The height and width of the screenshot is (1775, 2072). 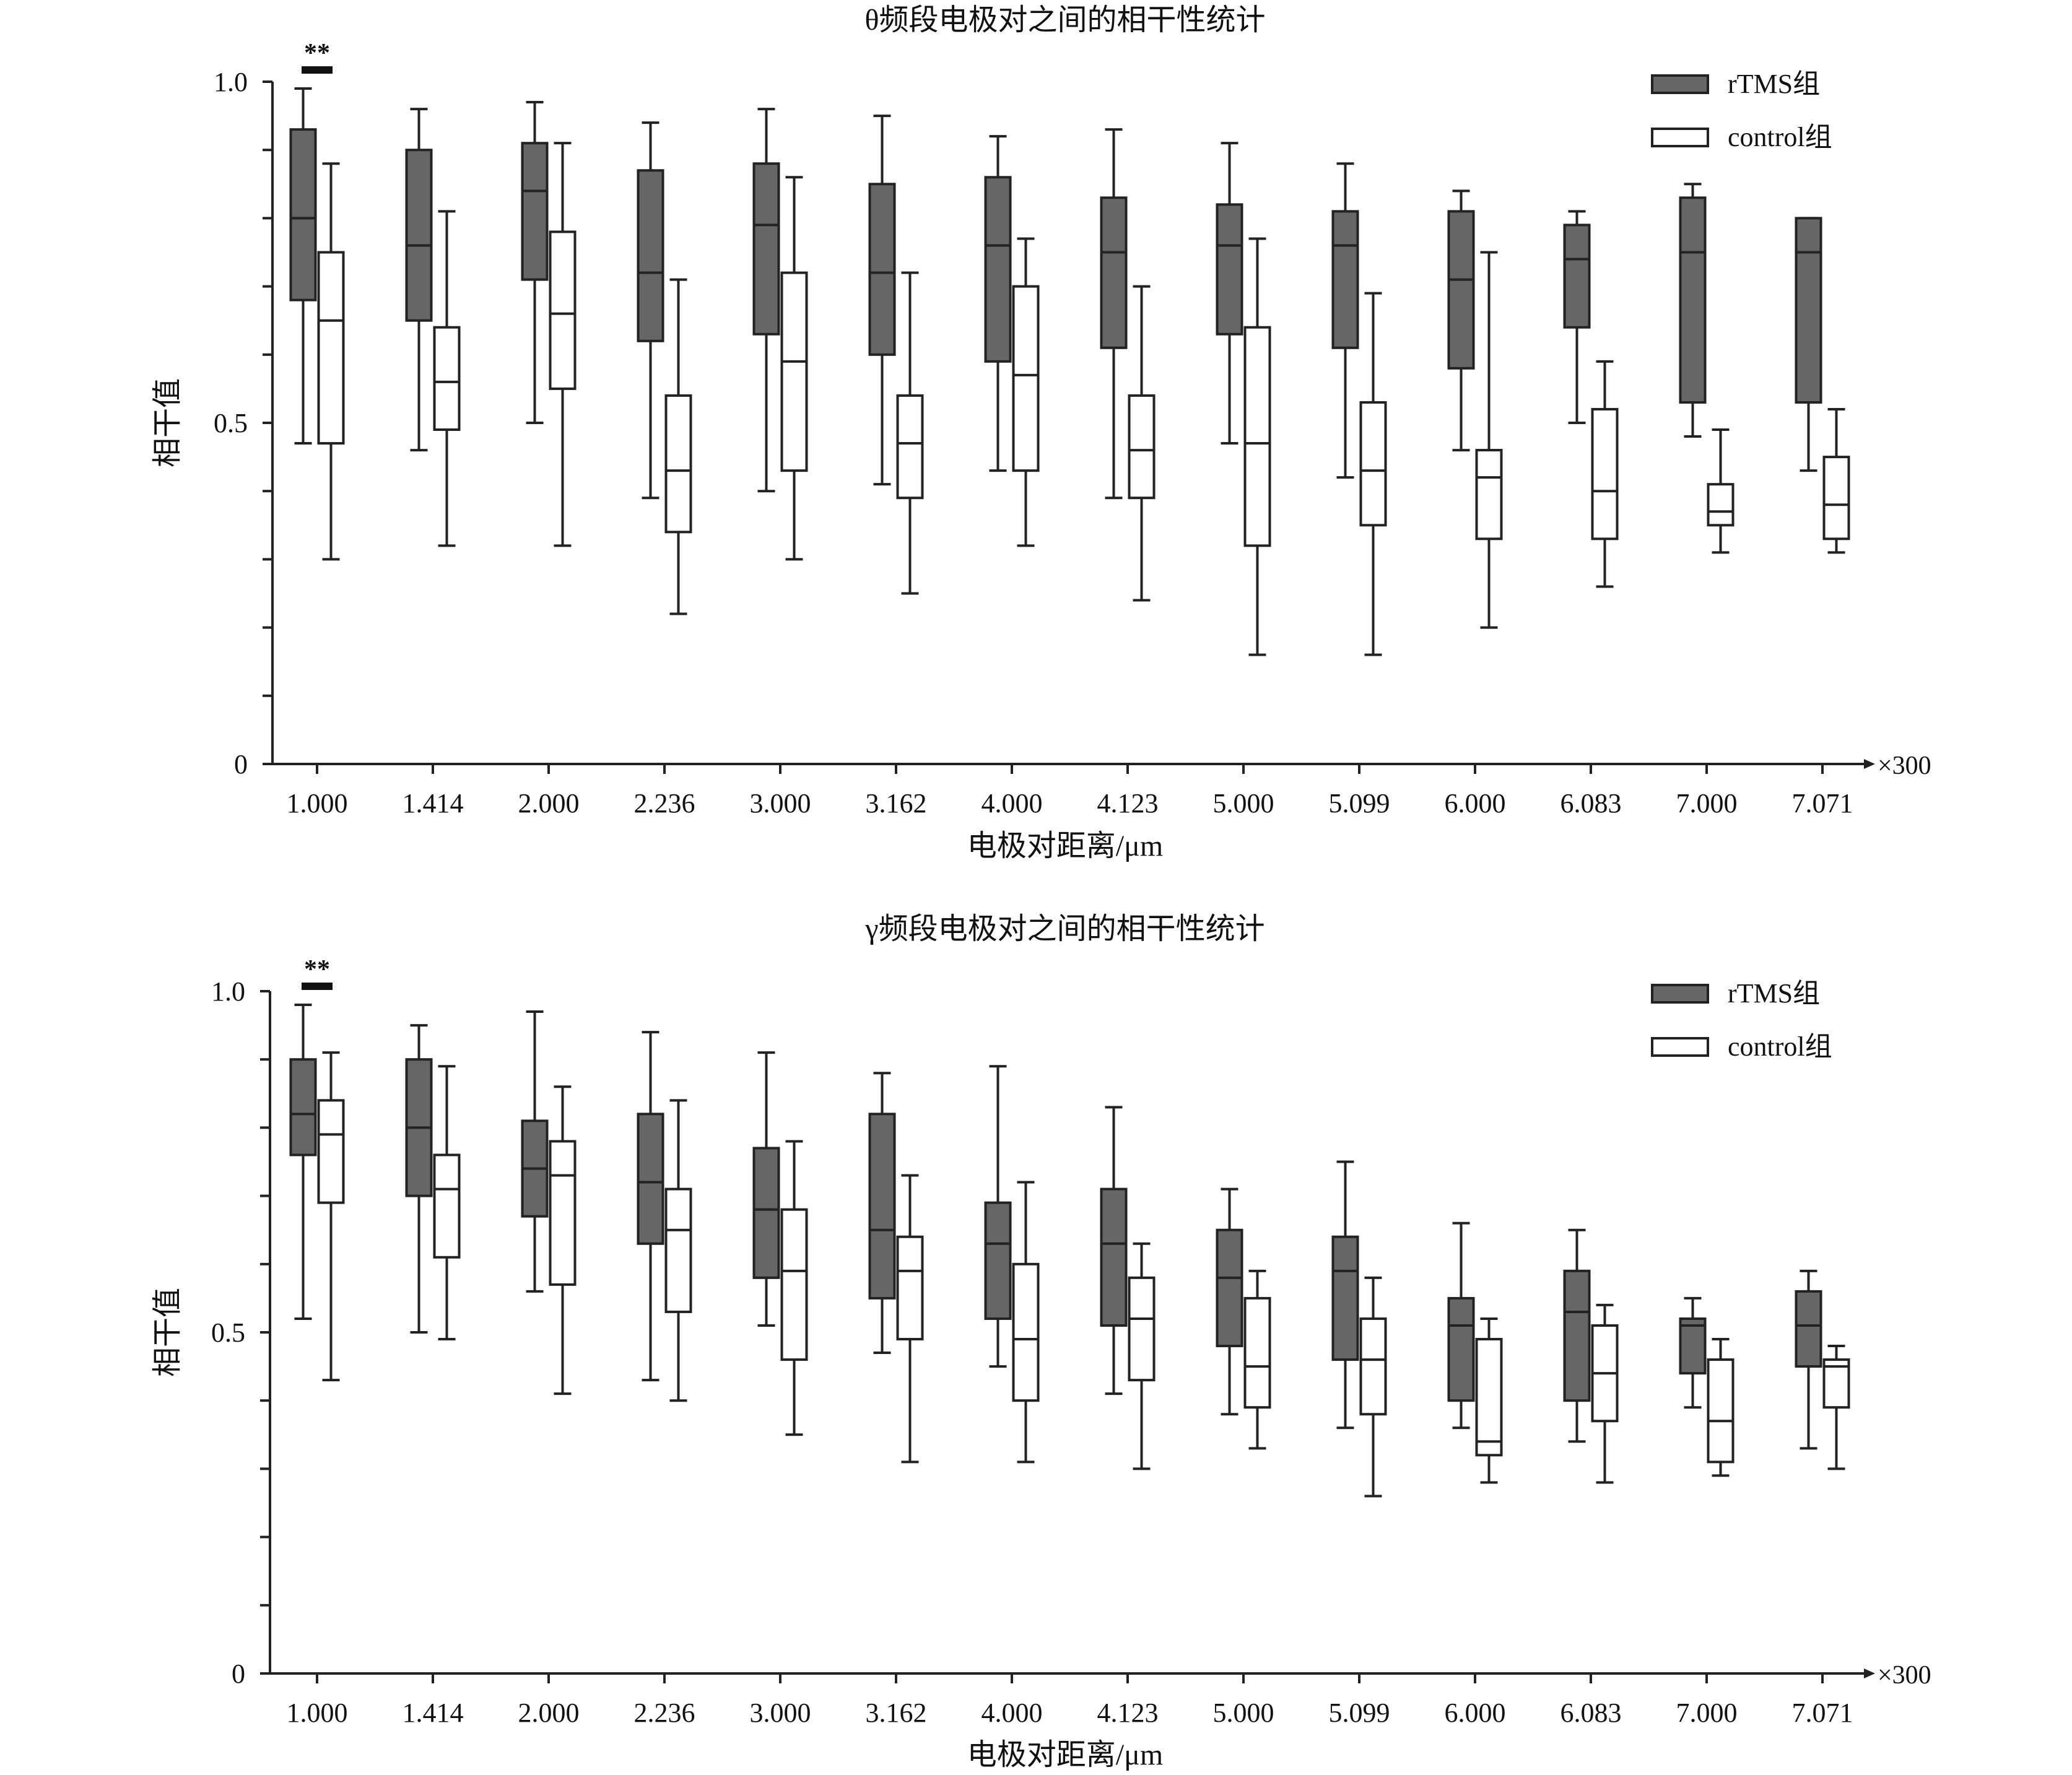 What do you see at coordinates (228, 991) in the screenshot?
I see `panel2-y-tick-label: 1.0` at bounding box center [228, 991].